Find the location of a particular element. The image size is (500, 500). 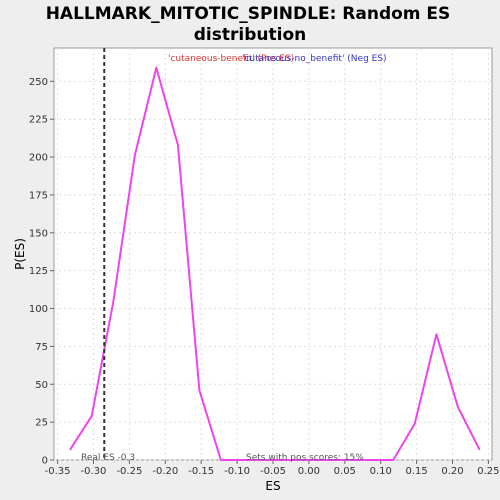

chart-title-line1: HALLMARK_MITOTIC_SPINDLE: Random ES is located at coordinates (248, 14).